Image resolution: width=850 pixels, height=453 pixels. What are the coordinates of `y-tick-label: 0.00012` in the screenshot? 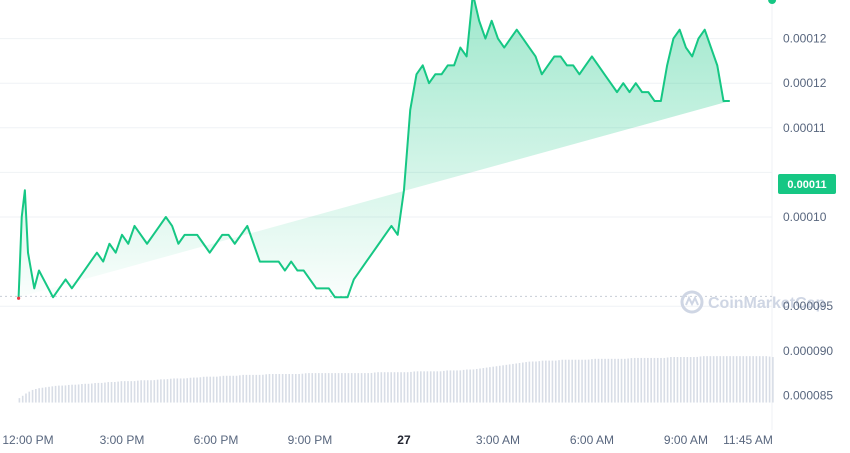 It's located at (805, 39).